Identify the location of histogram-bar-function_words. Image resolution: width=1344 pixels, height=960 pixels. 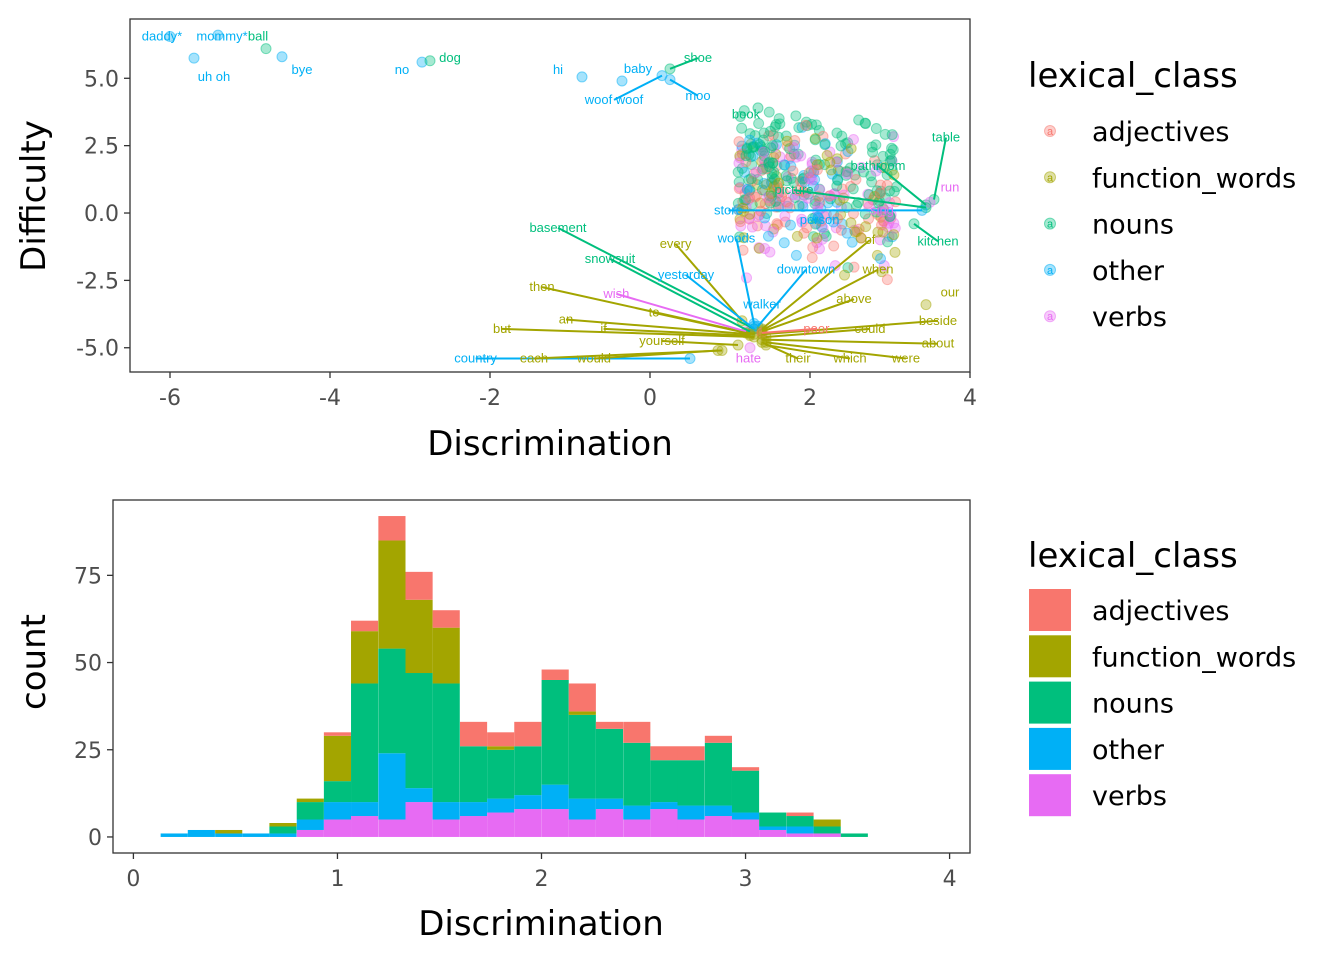
(310, 800).